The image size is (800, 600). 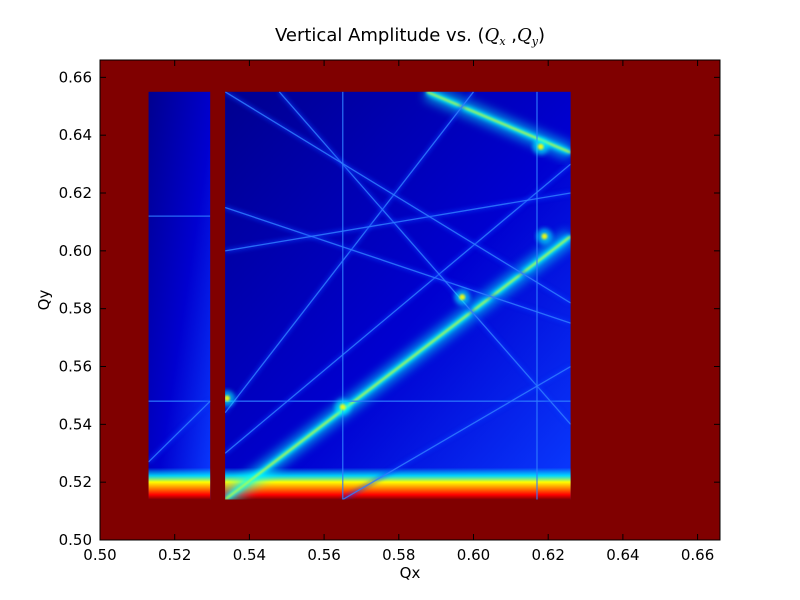 What do you see at coordinates (179, 295) in the screenshot?
I see `stable-region-left-strip` at bounding box center [179, 295].